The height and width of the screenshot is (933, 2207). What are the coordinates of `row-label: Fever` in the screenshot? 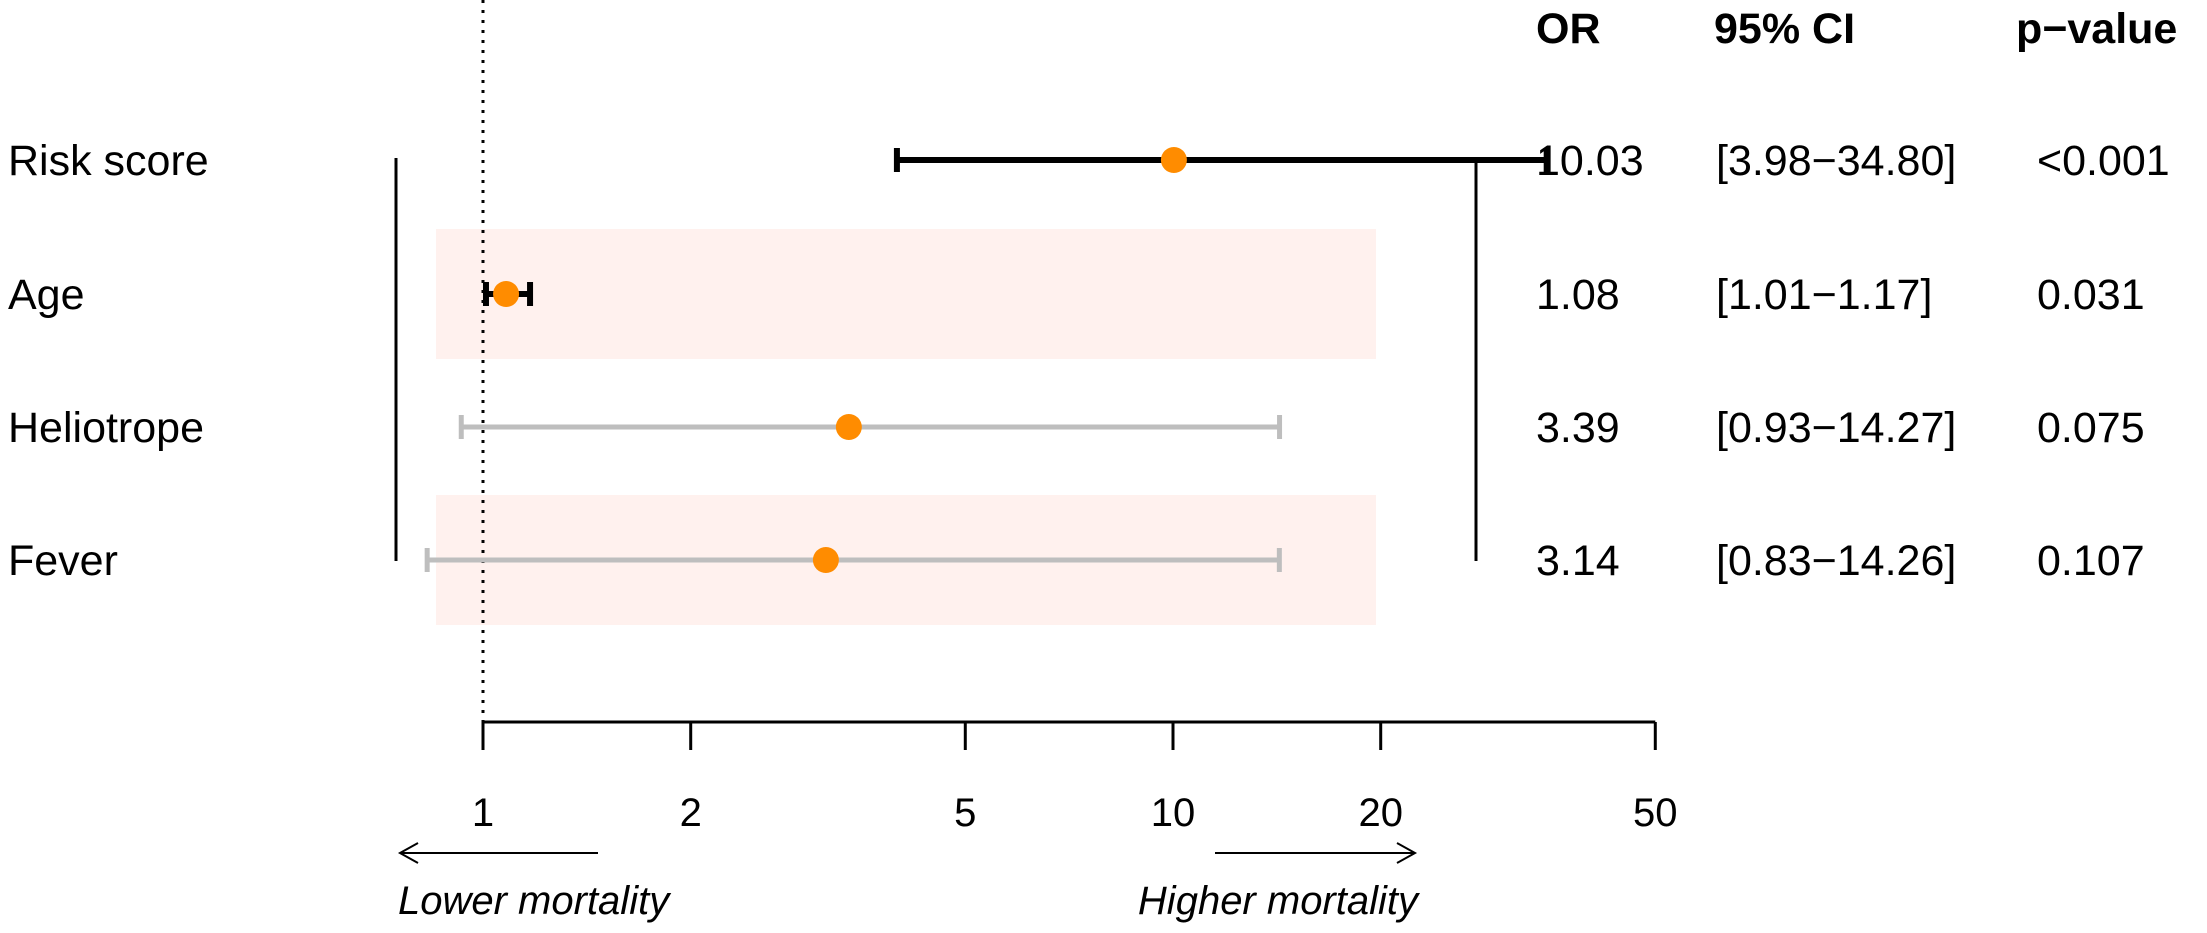 It's located at (63, 561).